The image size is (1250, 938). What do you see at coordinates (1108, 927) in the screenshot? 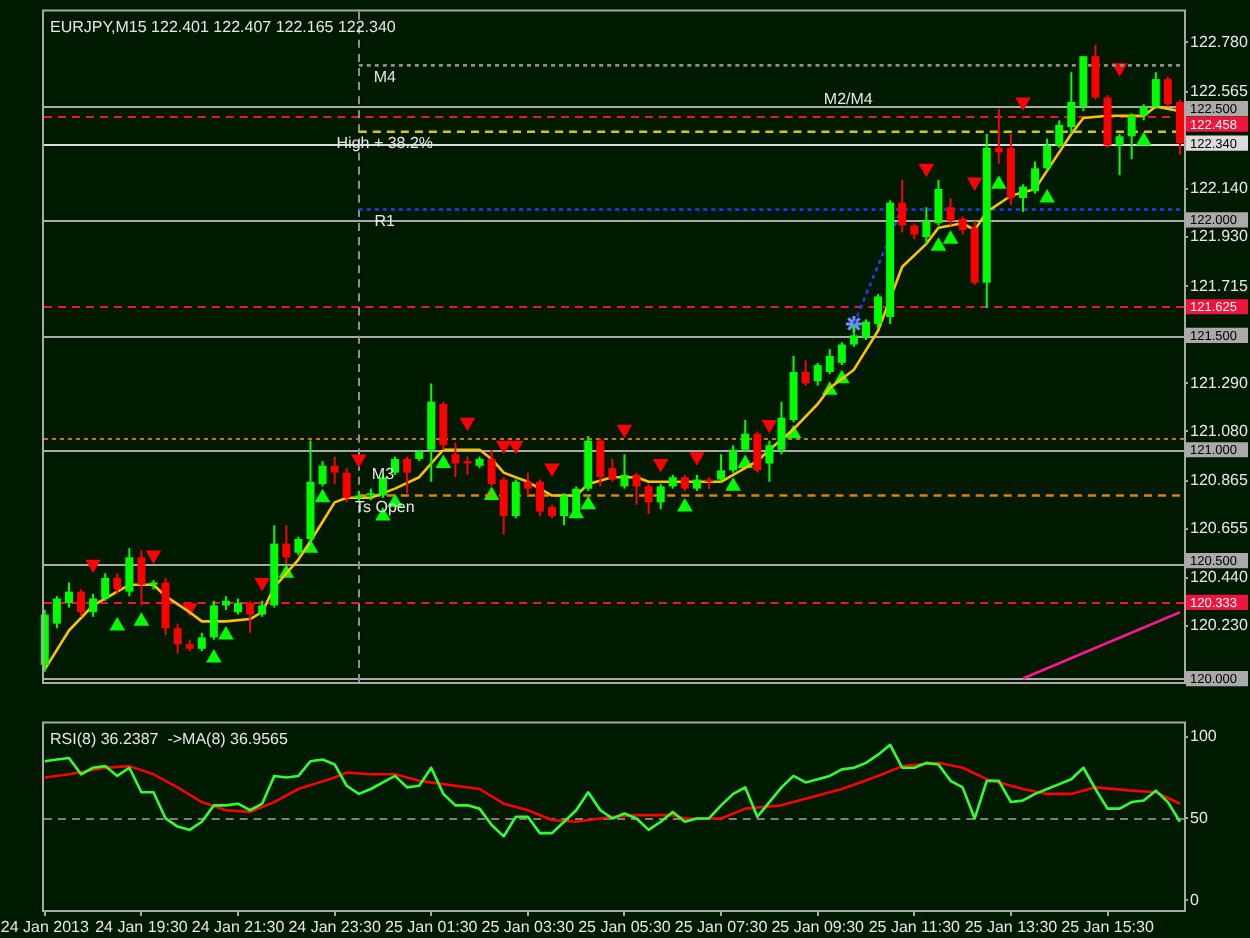
I see `x-tick-label: 25 Jan 15:30` at bounding box center [1108, 927].